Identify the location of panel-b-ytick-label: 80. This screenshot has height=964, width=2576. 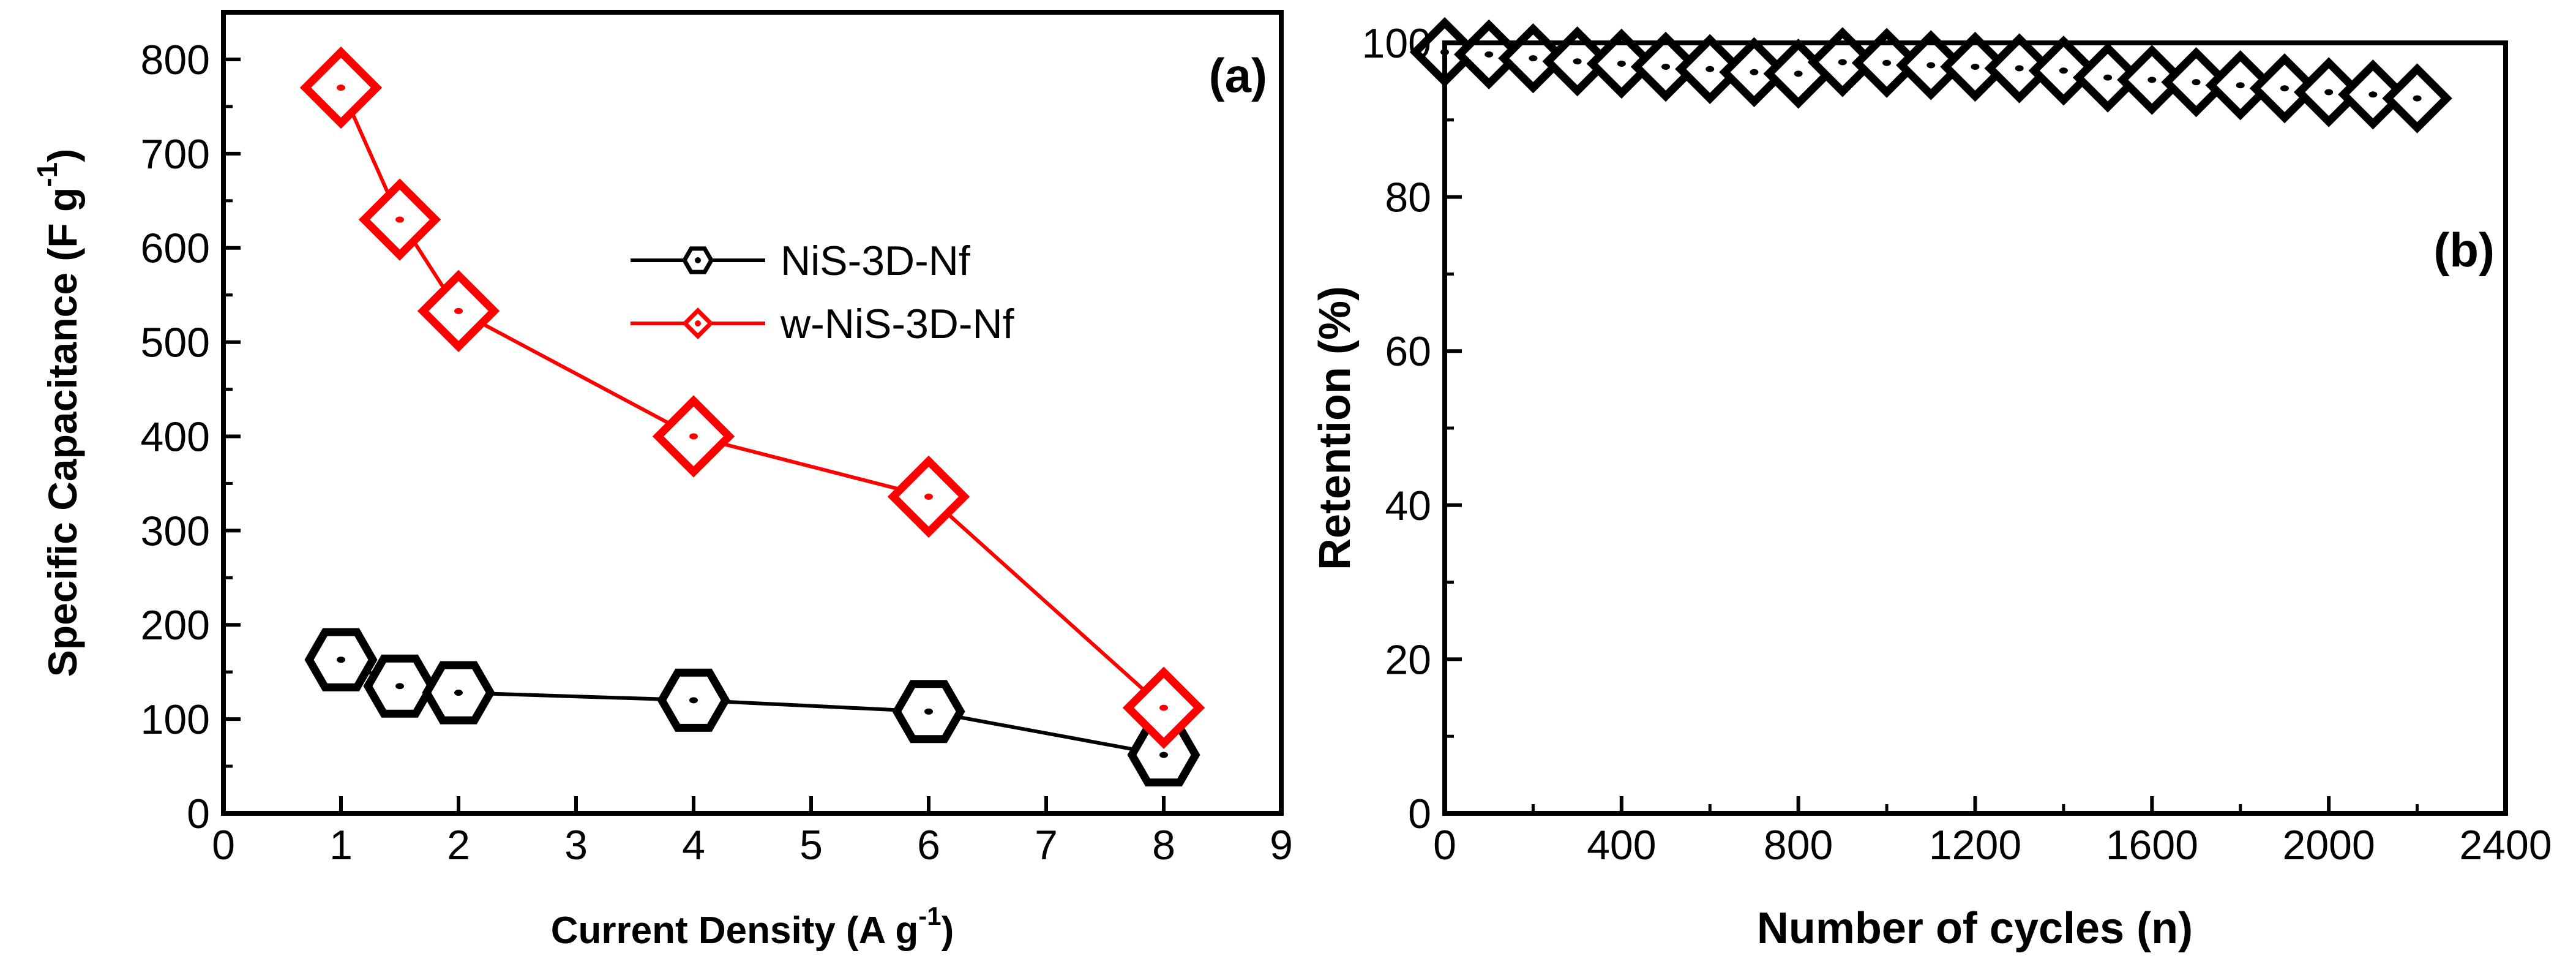
(1408, 198).